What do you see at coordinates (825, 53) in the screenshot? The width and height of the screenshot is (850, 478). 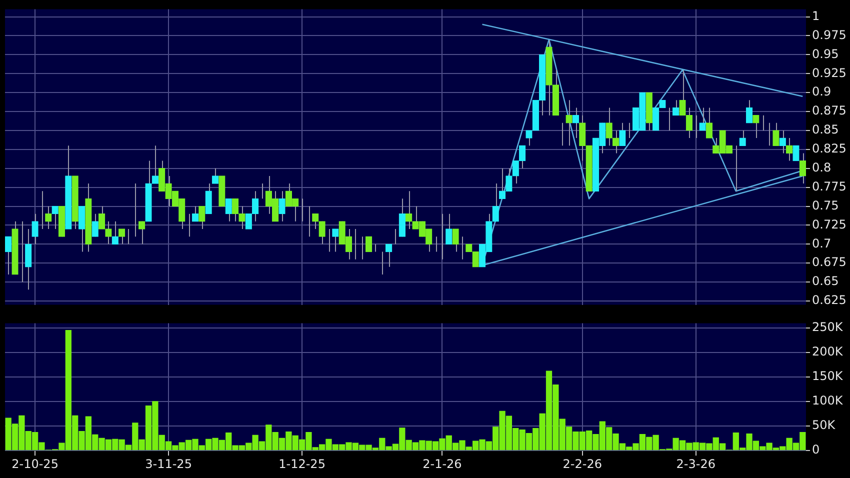 I see `y-tick-label: 0.95` at bounding box center [825, 53].